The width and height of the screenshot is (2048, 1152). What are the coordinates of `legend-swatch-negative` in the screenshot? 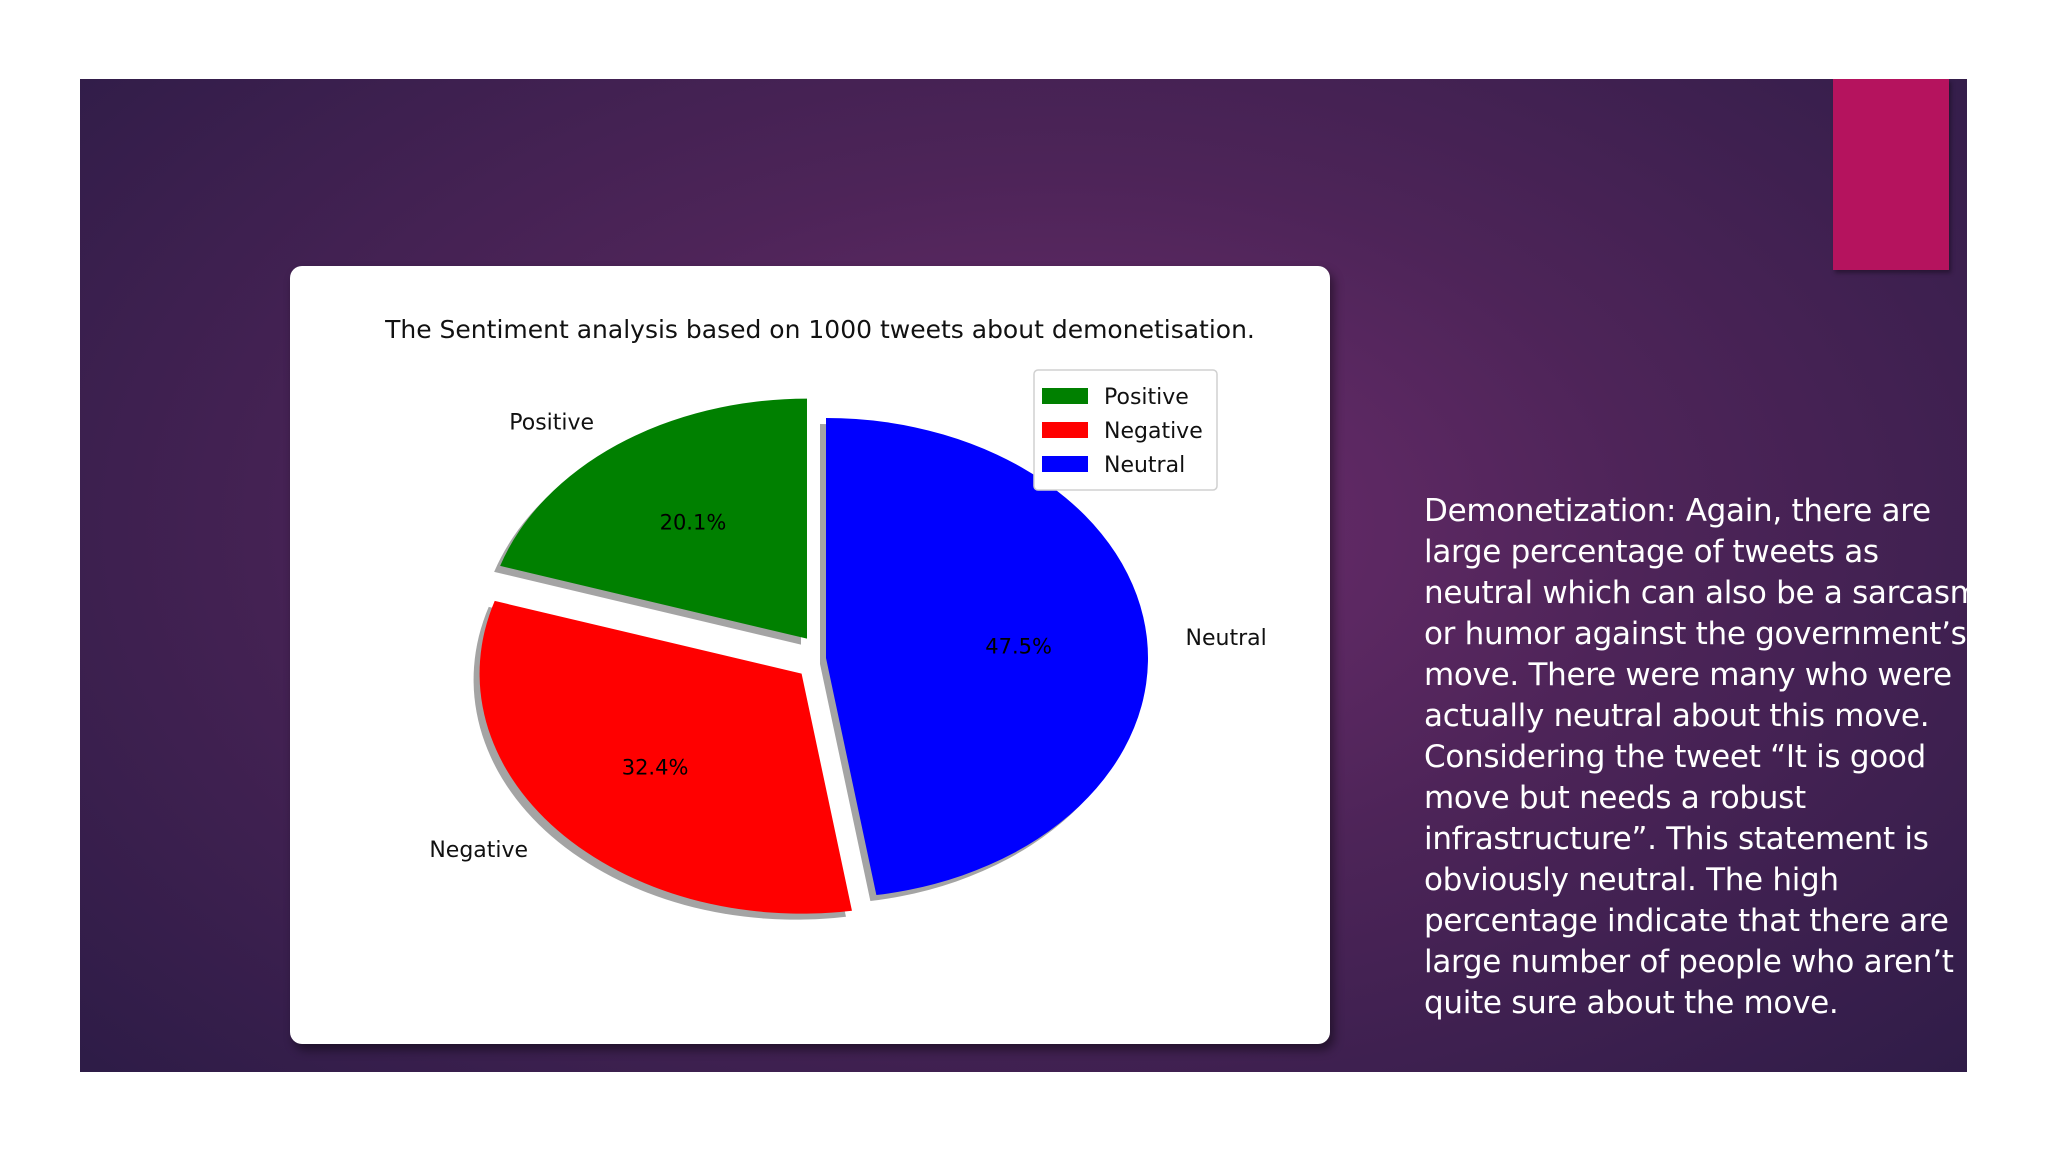 It's located at (1065, 430).